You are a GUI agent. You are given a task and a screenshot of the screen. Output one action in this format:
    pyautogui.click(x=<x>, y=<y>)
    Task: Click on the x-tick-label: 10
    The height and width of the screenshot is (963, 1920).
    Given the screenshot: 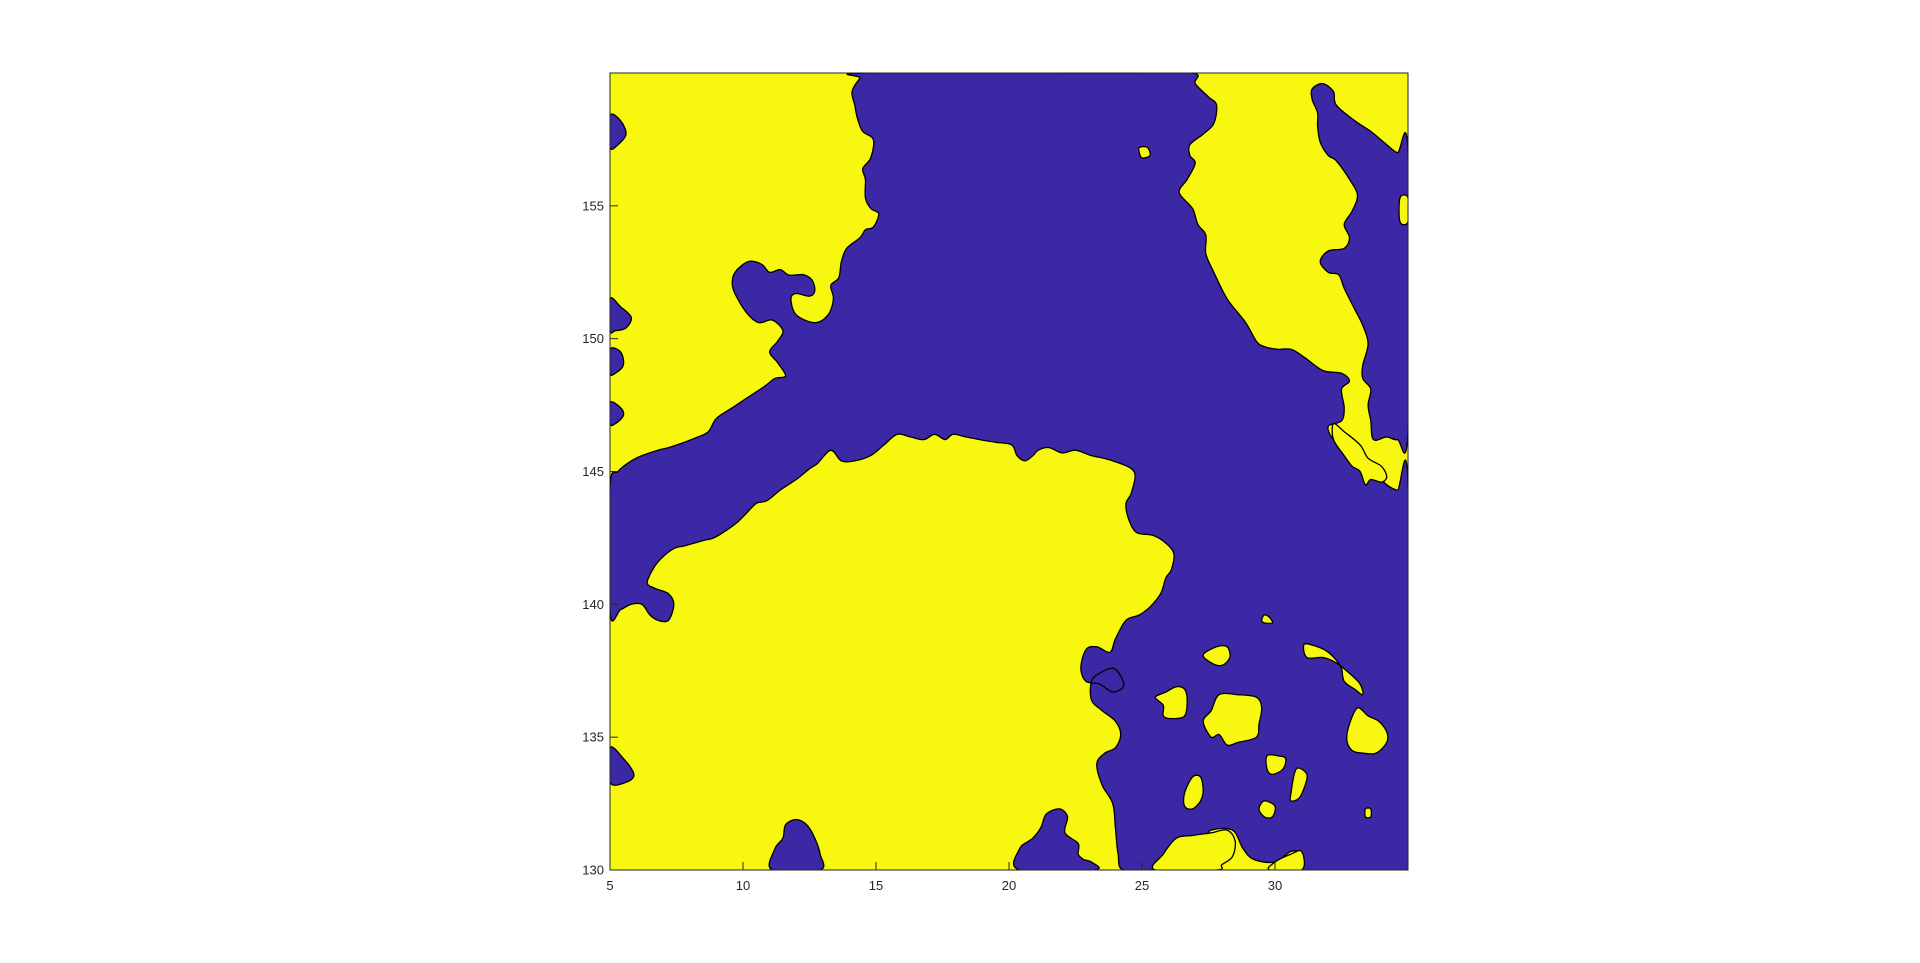 What is the action you would take?
    pyautogui.click(x=743, y=885)
    